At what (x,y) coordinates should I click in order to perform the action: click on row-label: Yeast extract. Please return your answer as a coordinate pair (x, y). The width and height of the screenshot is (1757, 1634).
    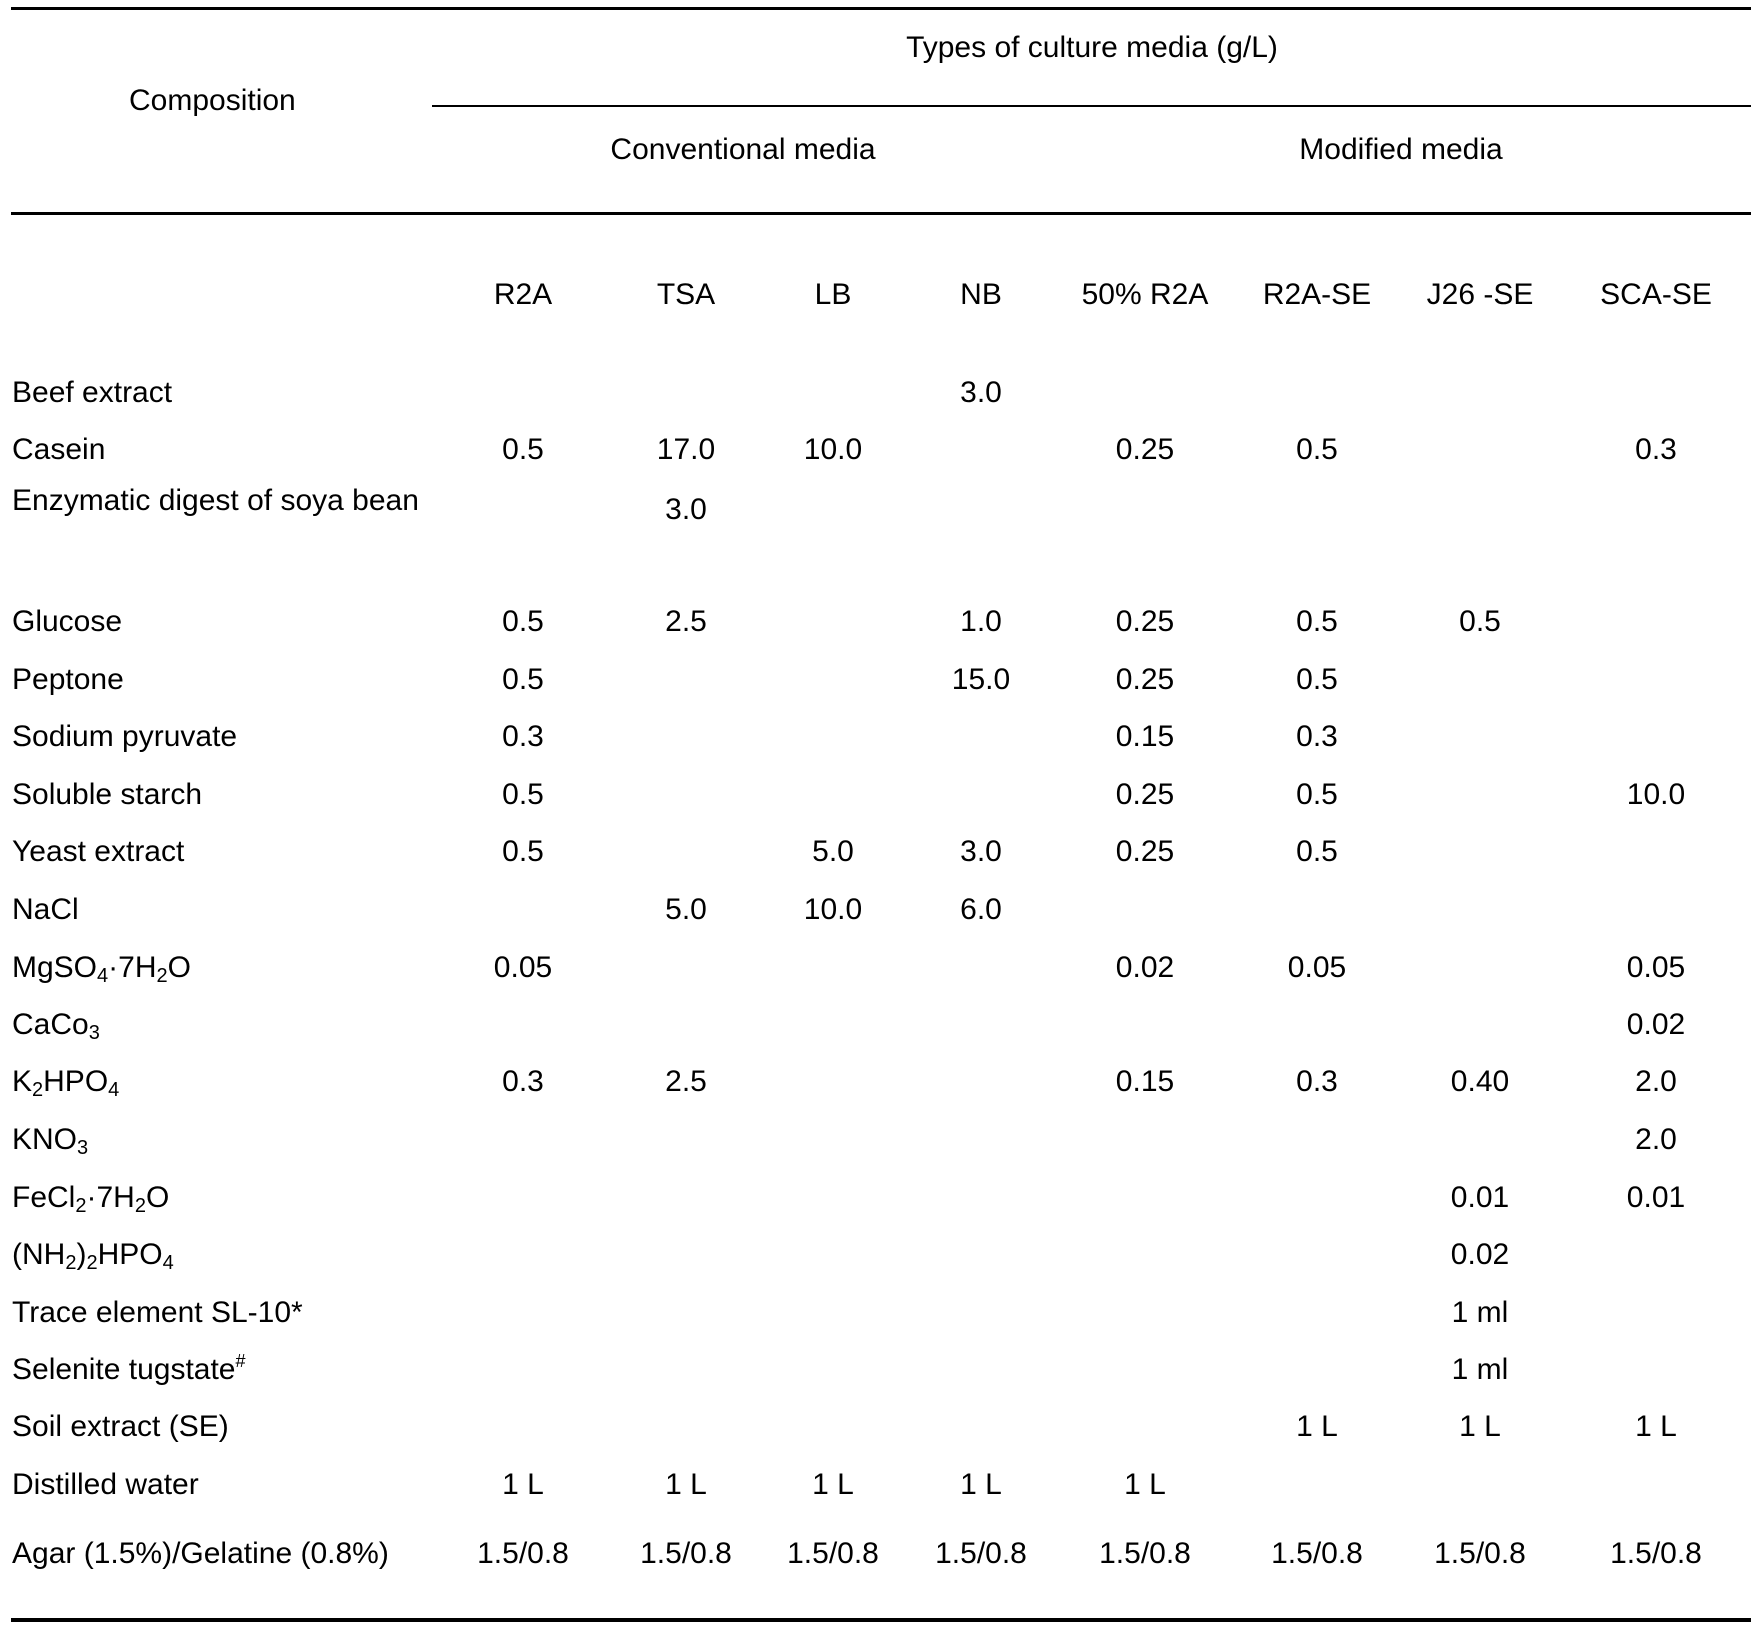
    Looking at the image, I should click on (98, 851).